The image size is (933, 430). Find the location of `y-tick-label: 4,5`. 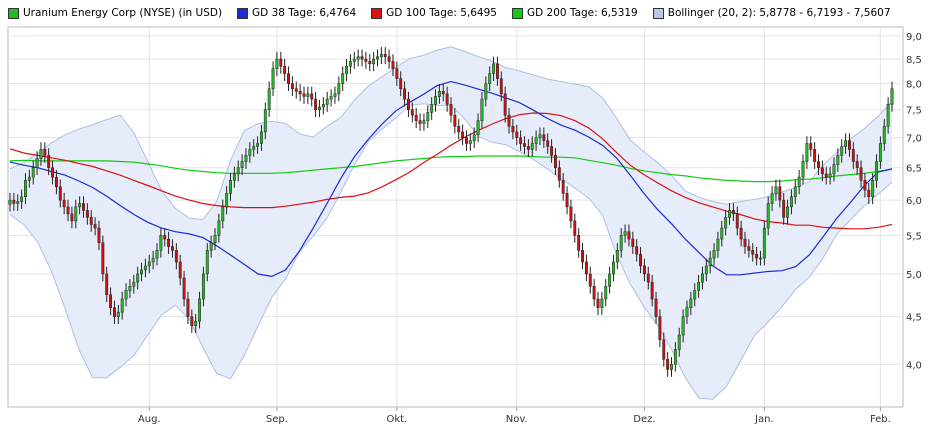

y-tick-label: 4,5 is located at coordinates (914, 318).